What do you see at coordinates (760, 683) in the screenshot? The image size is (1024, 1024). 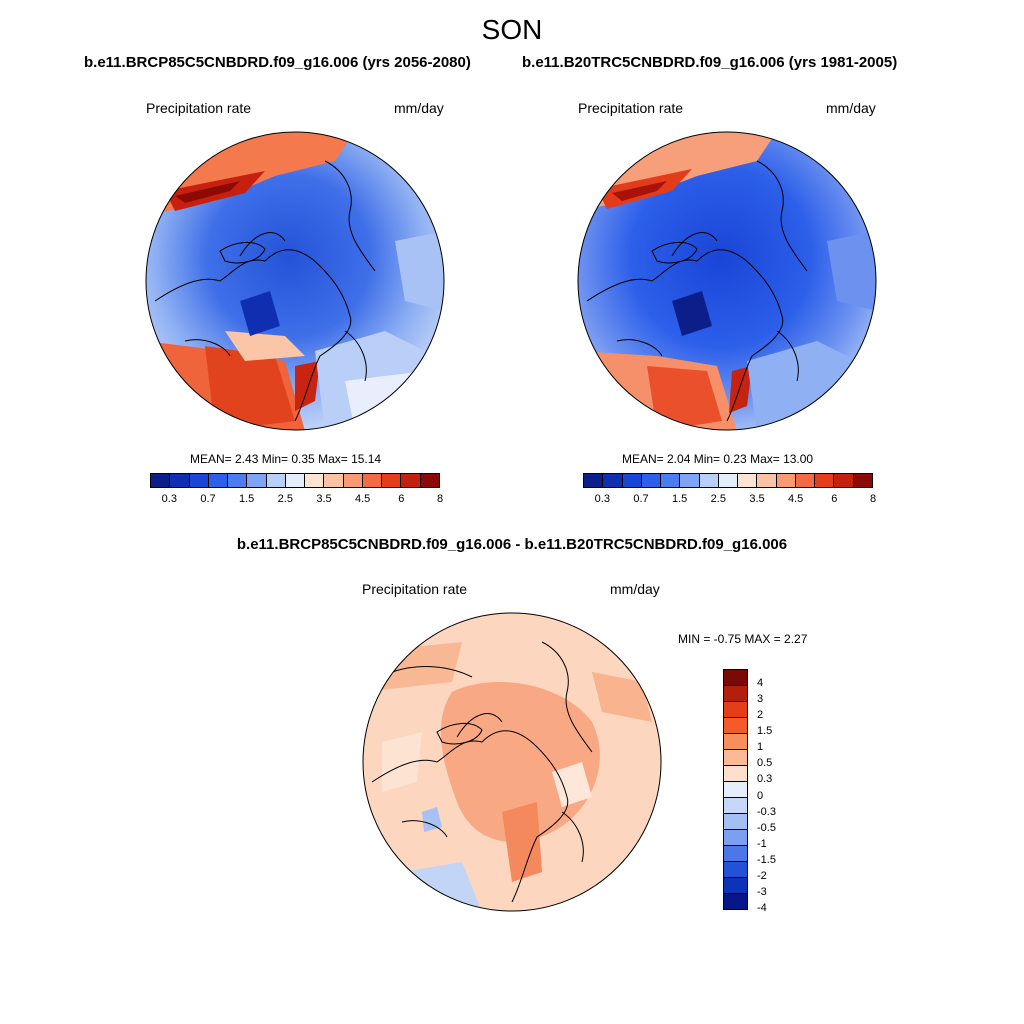 I see `colorbar-tick-label: 4` at bounding box center [760, 683].